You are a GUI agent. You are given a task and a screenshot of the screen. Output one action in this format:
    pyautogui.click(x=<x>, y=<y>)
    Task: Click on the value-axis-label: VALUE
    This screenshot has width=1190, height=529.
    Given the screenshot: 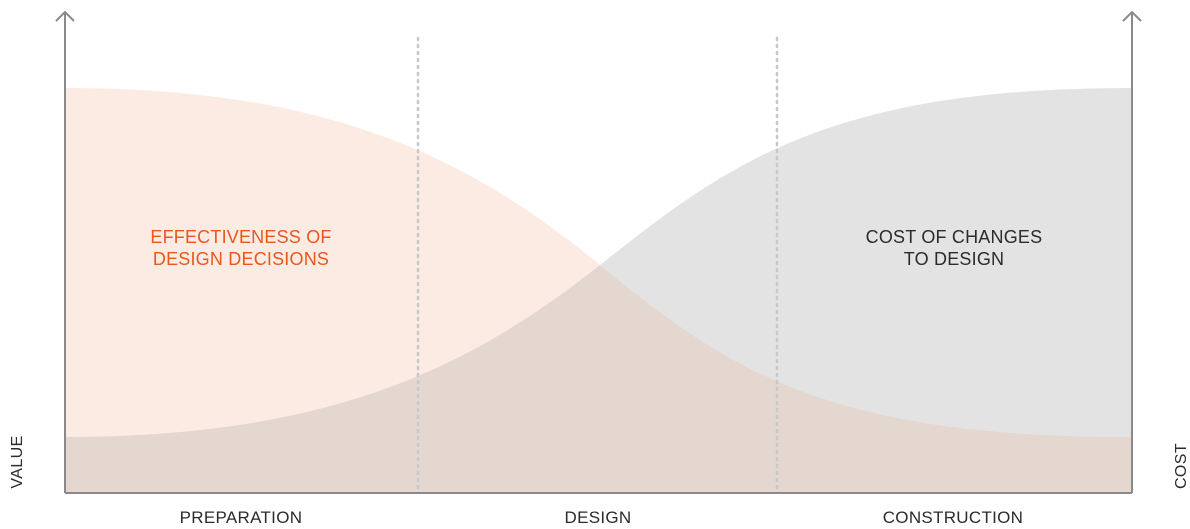 What is the action you would take?
    pyautogui.click(x=17, y=462)
    